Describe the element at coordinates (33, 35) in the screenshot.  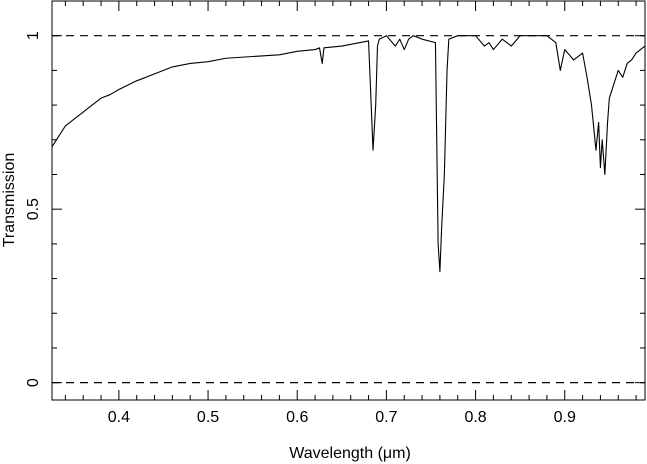
I see `y-tick-label: 1` at that location.